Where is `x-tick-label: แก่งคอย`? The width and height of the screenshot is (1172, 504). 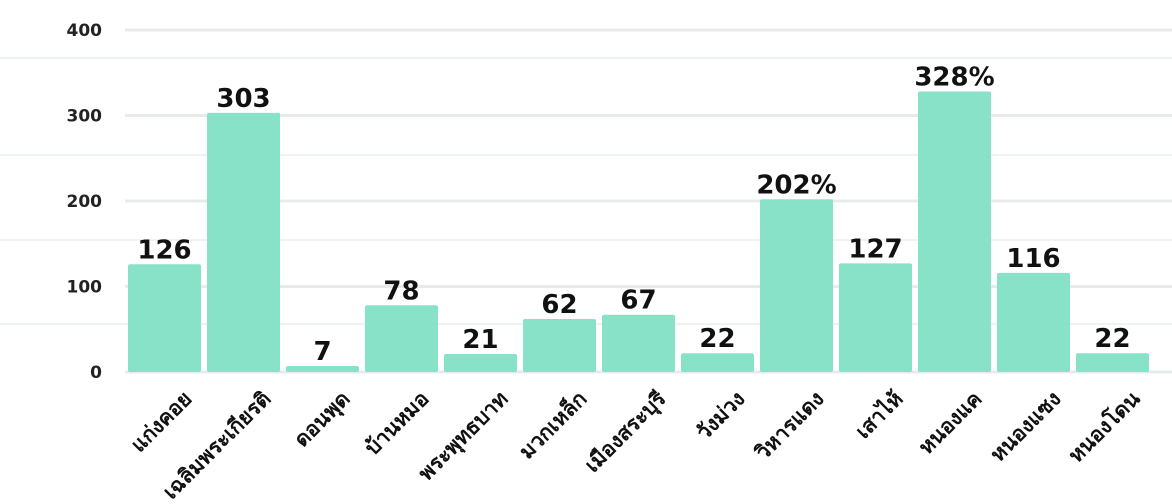
x-tick-label: แก่งคอย is located at coordinates (161, 422).